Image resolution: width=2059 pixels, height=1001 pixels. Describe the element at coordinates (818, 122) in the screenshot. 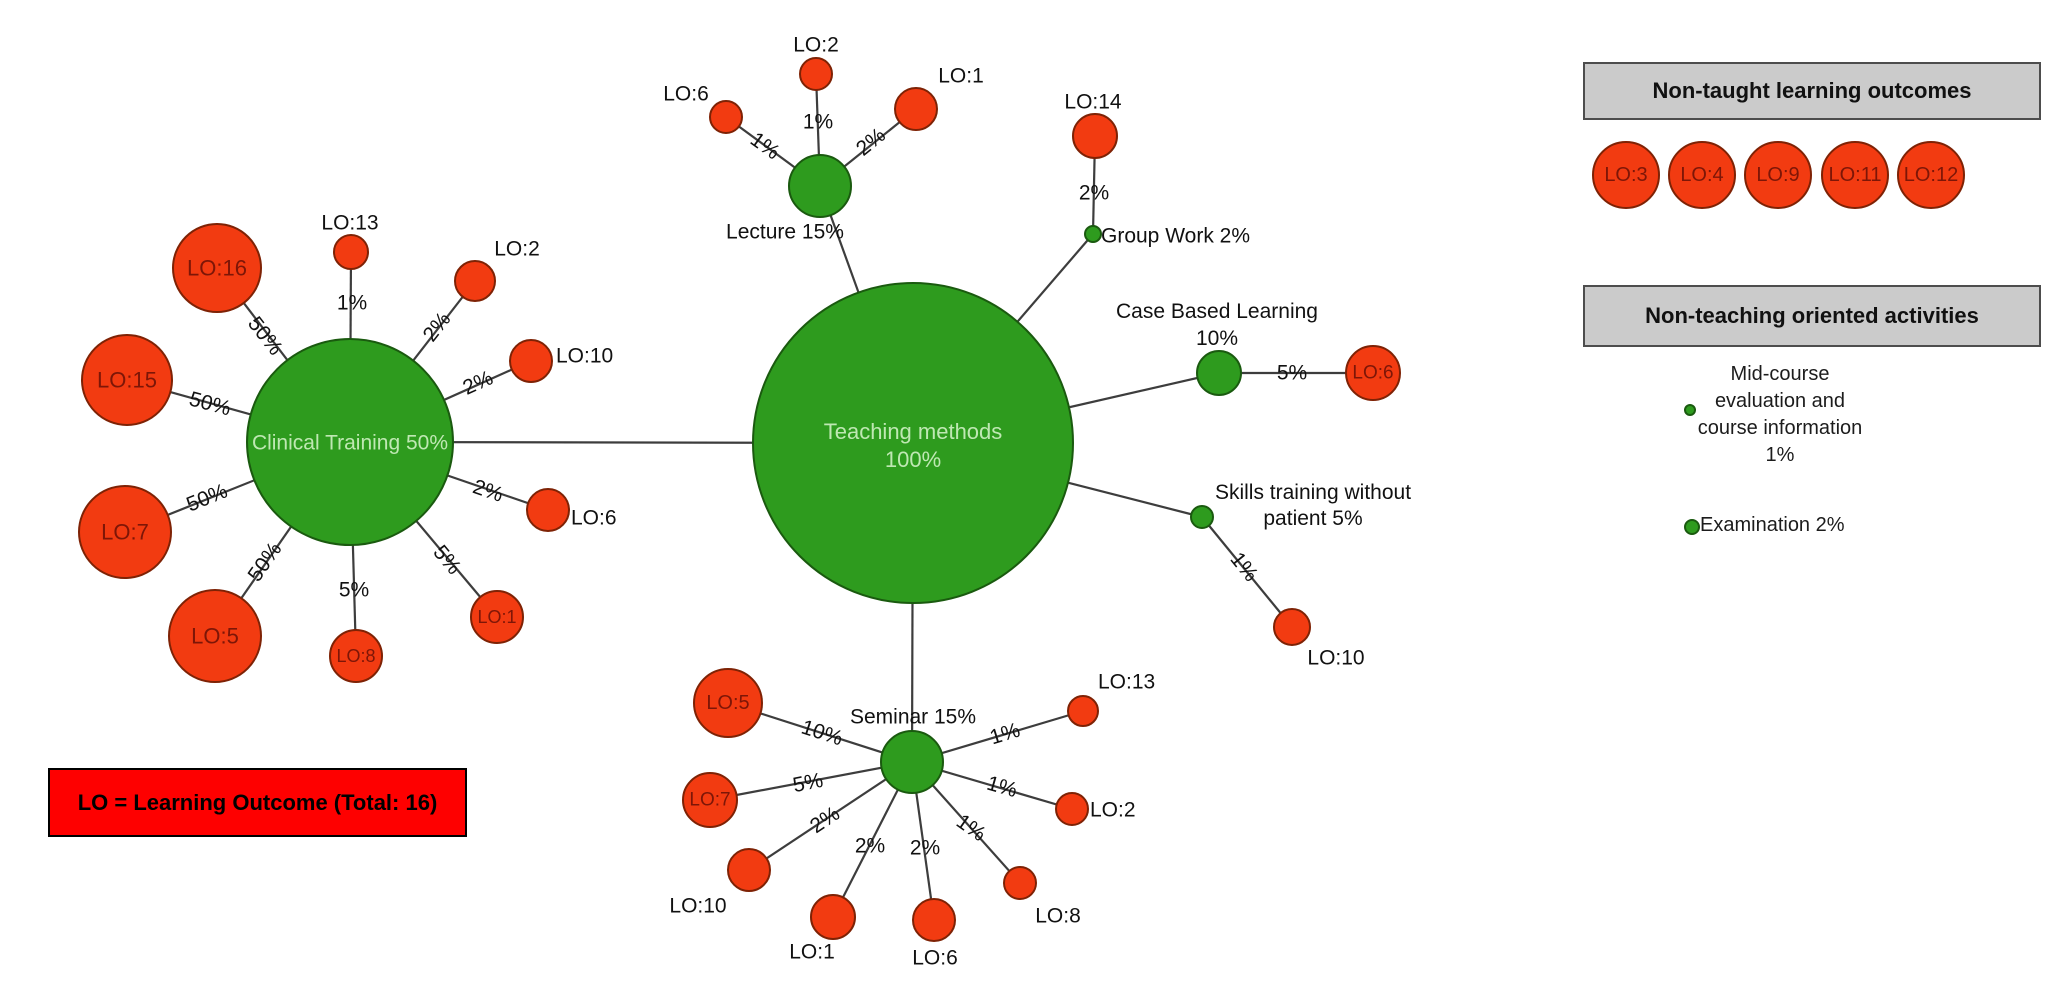

I see `pct-lecture-lo2: 1%` at that location.